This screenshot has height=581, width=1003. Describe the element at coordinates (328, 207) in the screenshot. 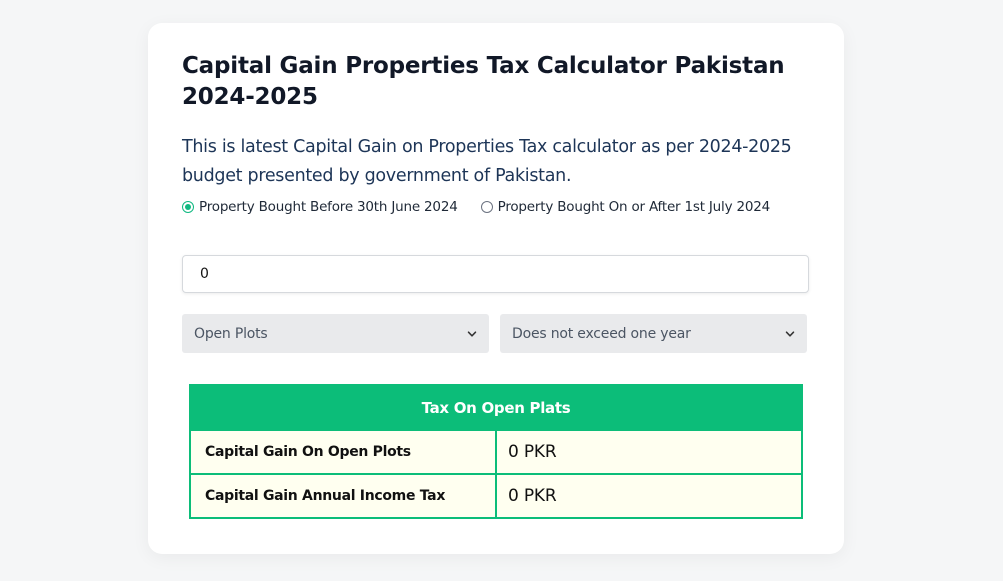

I see `radio-label: Property Bought Before 30th June 2024` at that location.